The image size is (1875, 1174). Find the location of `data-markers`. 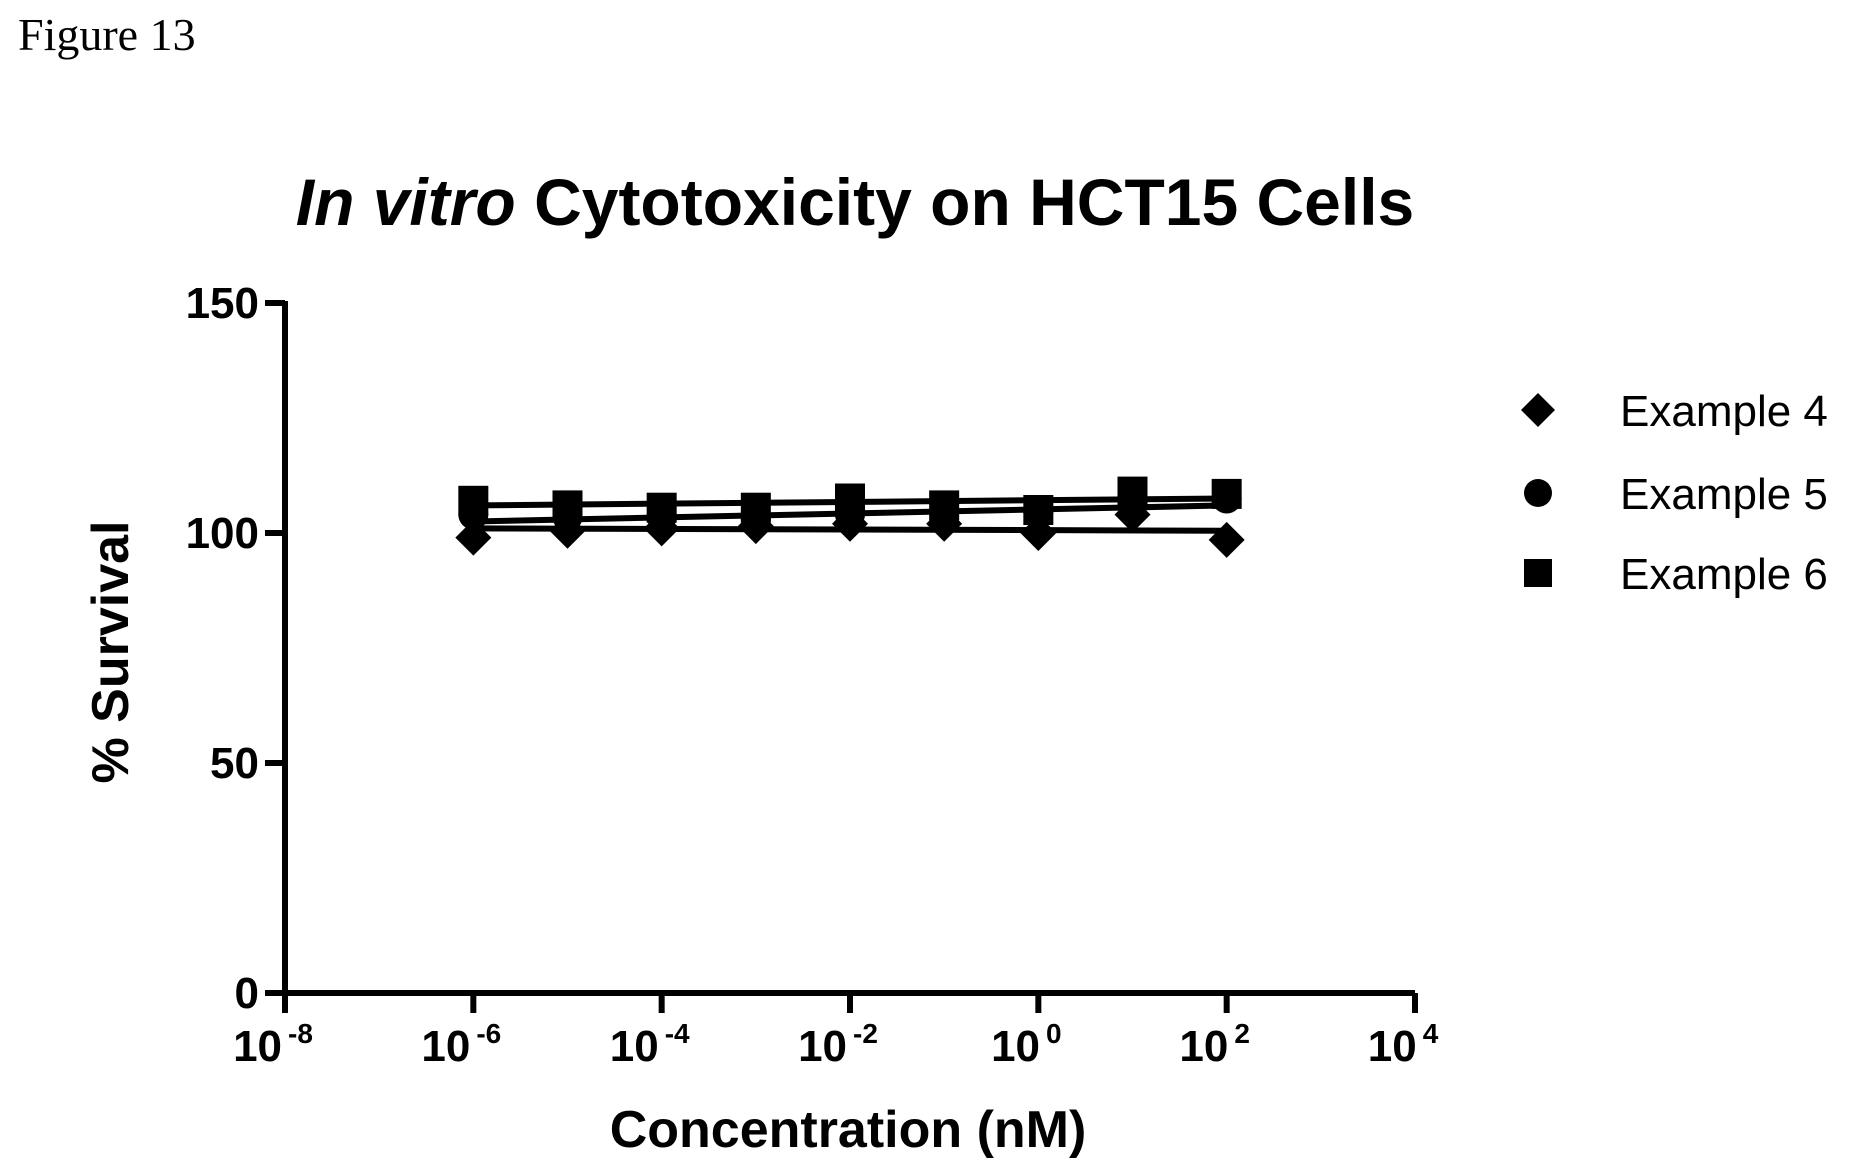

data-markers is located at coordinates (850, 517).